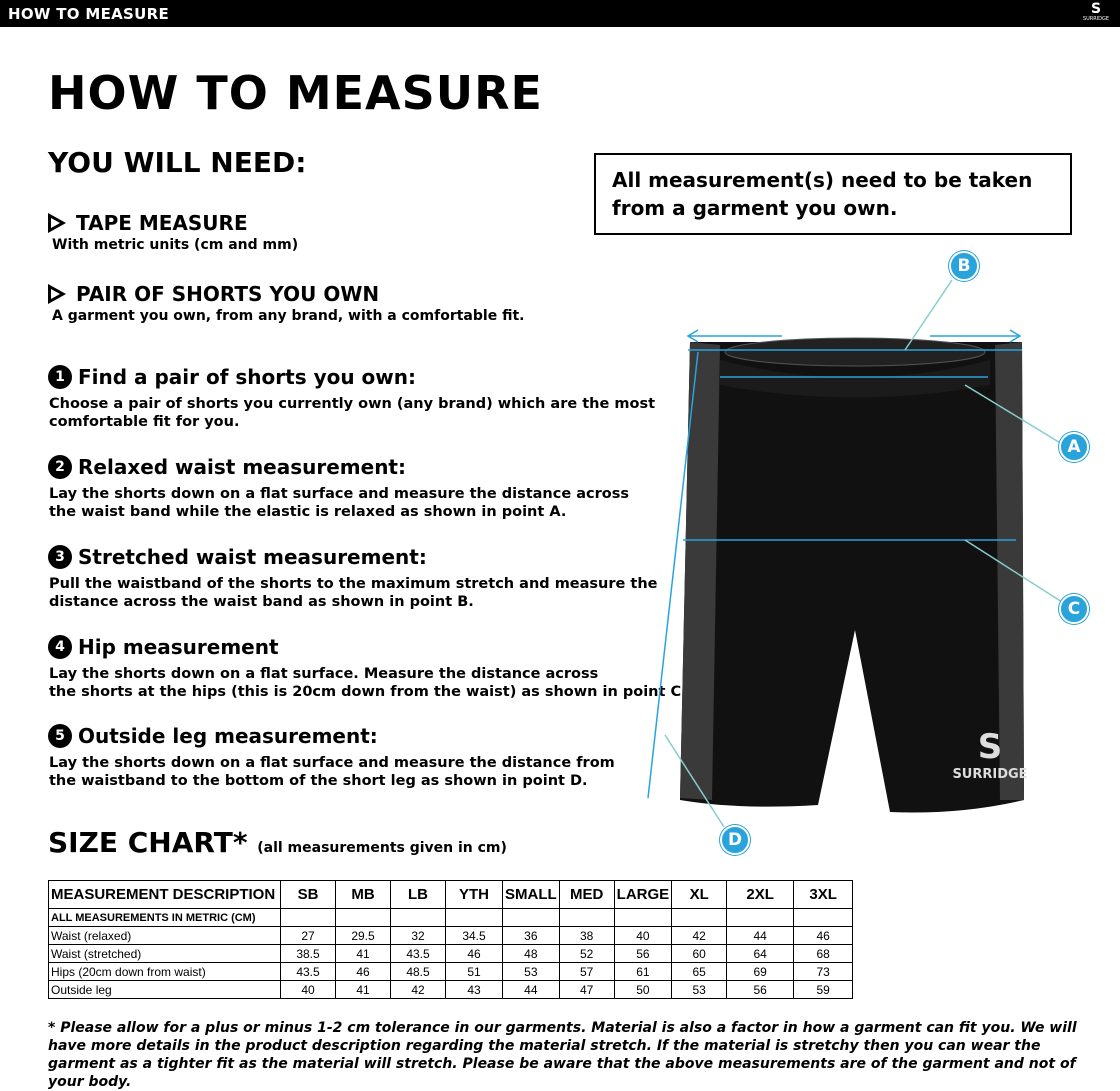  I want to click on cell-value: 57, so click(586, 971).